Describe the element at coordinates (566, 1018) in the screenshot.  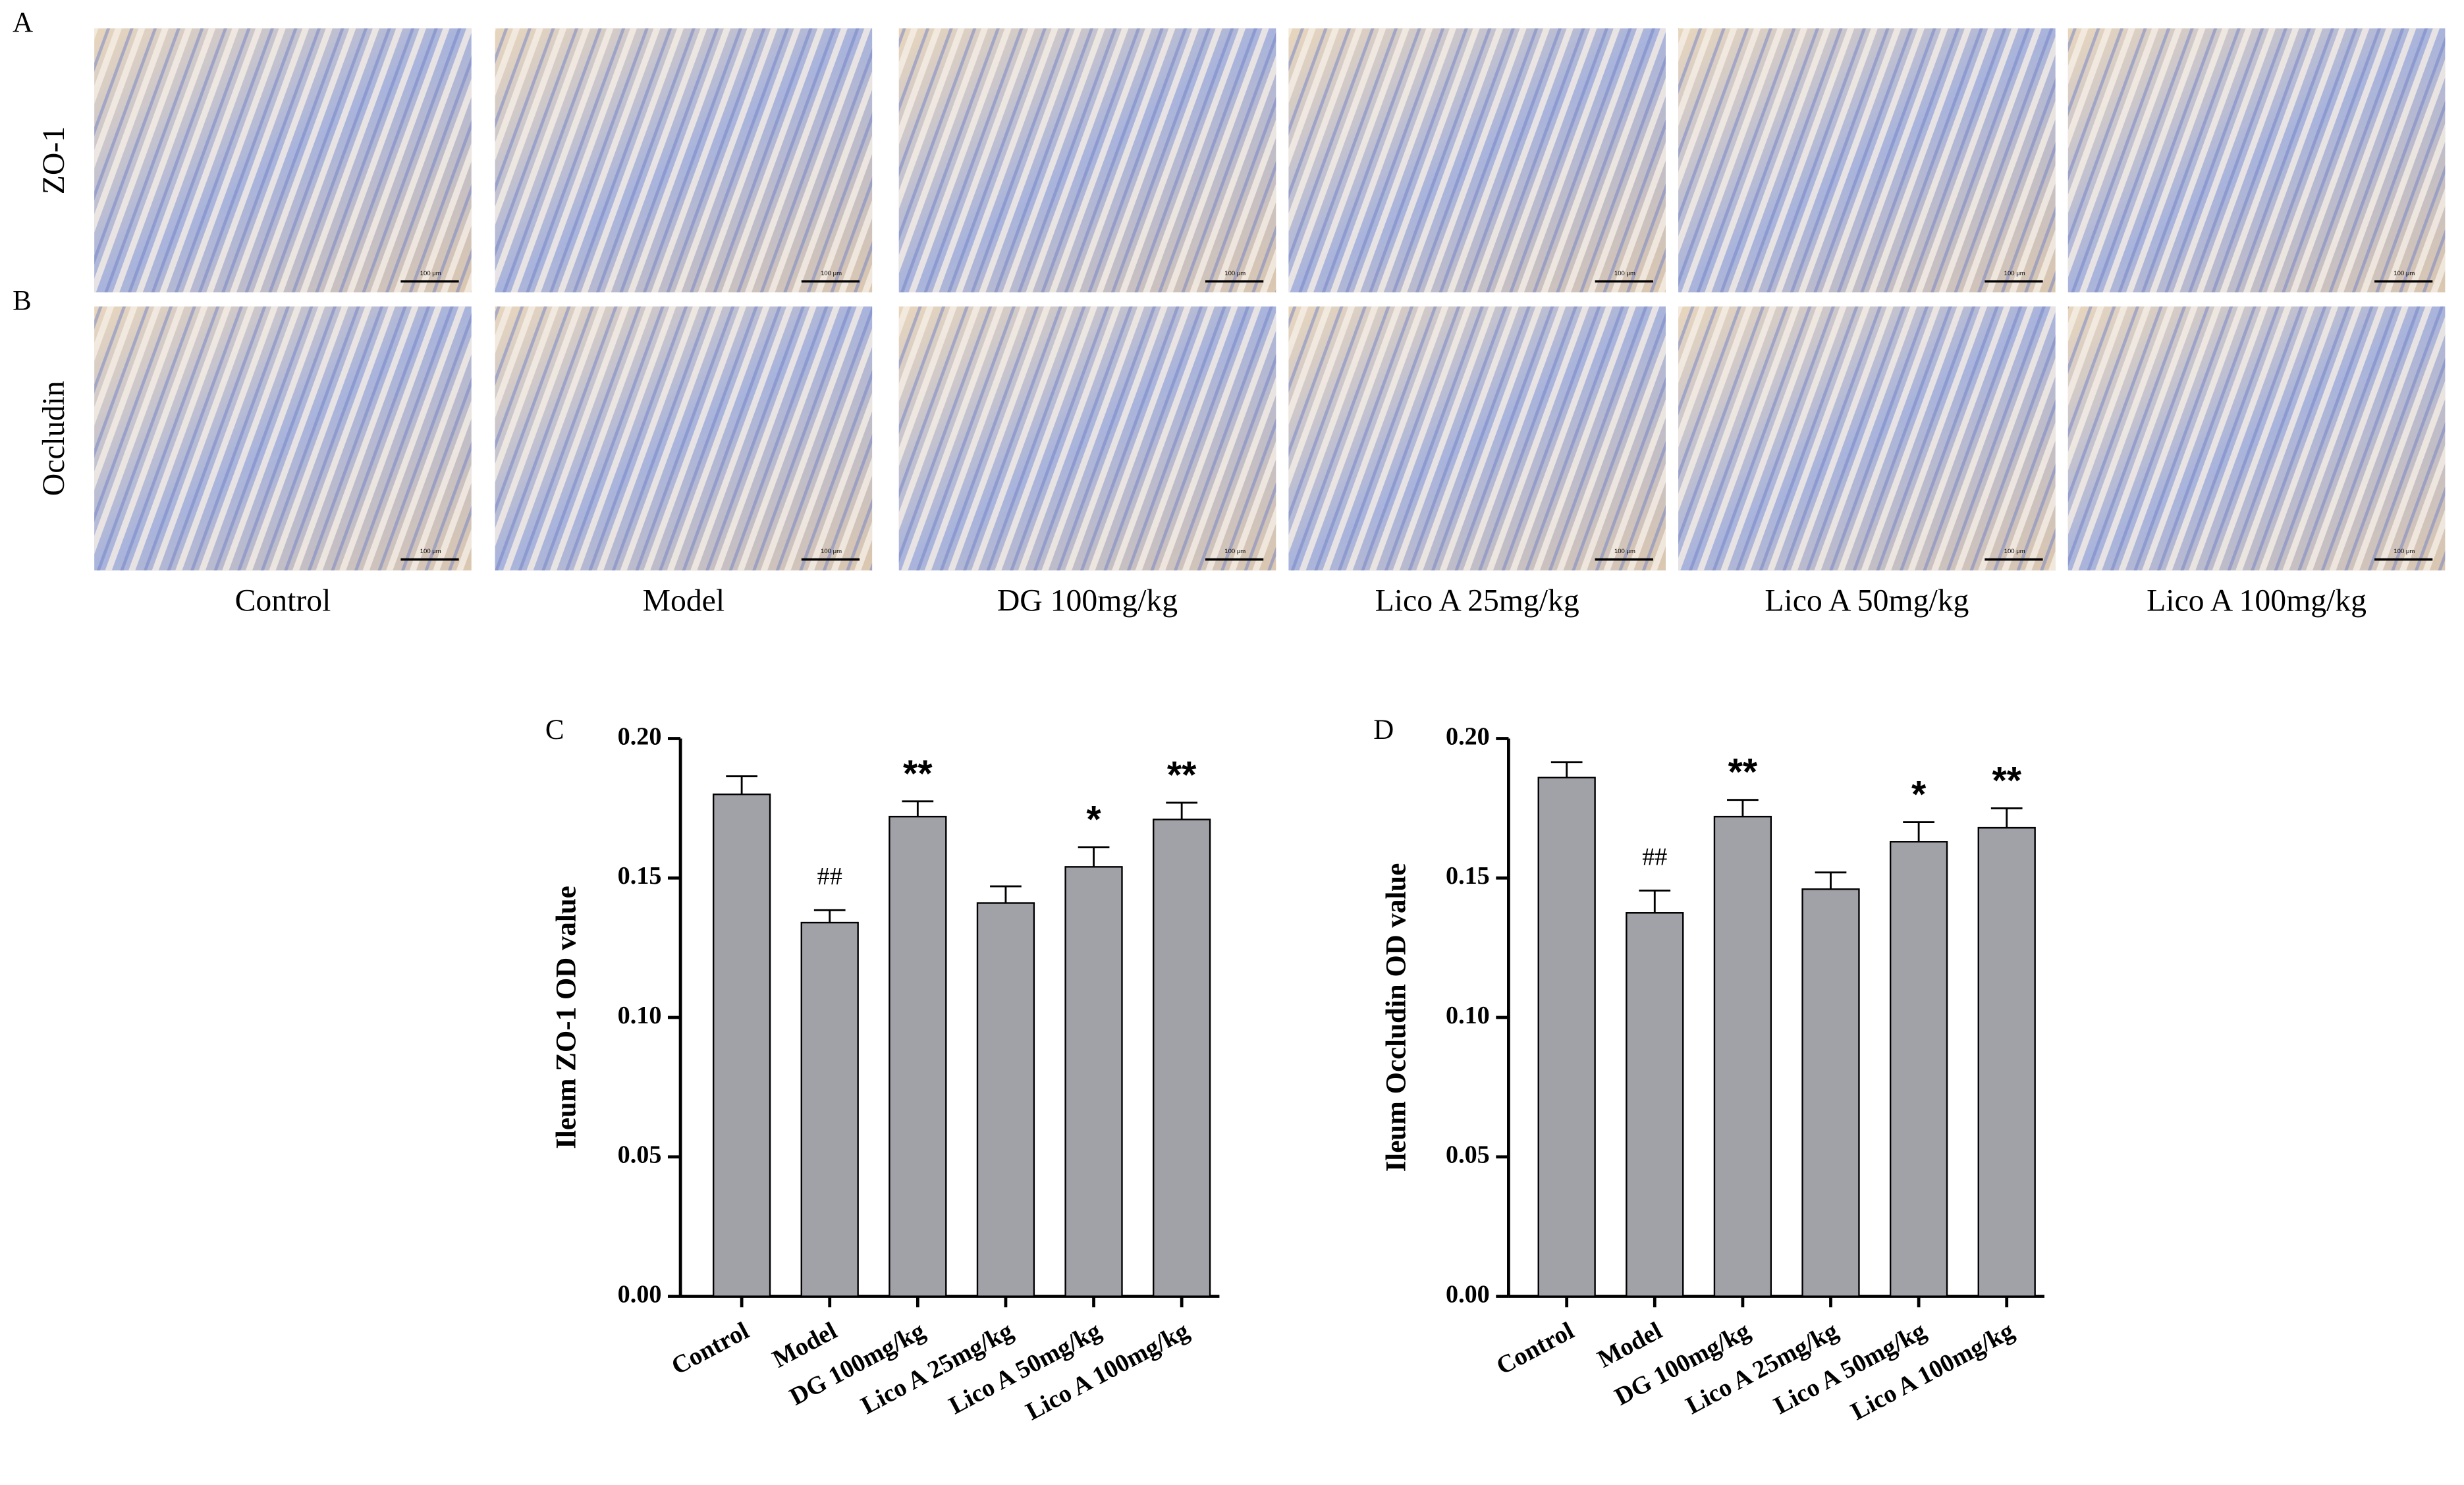
I see `y-axis-title: Ileum ZO-1 OD value` at that location.